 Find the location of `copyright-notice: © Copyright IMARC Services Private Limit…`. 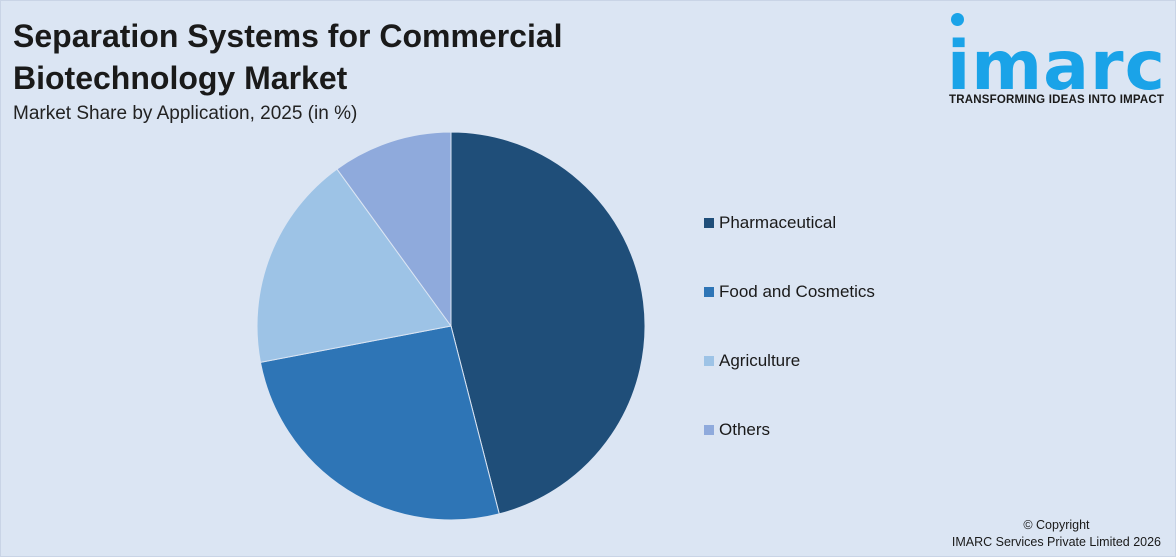

copyright-notice: © Copyright IMARC Services Private Limit… is located at coordinates (1056, 534).